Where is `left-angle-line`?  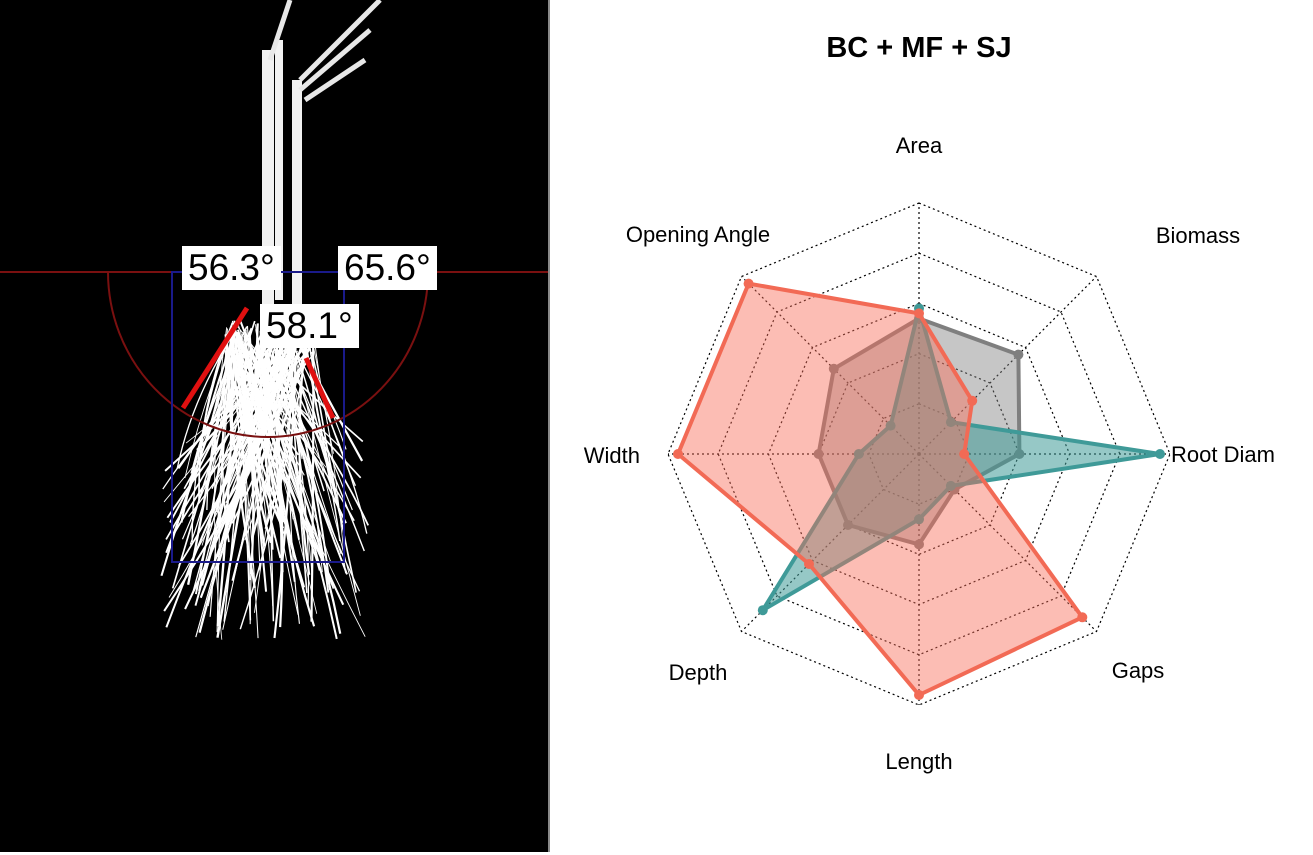
left-angle-line is located at coordinates (215, 358).